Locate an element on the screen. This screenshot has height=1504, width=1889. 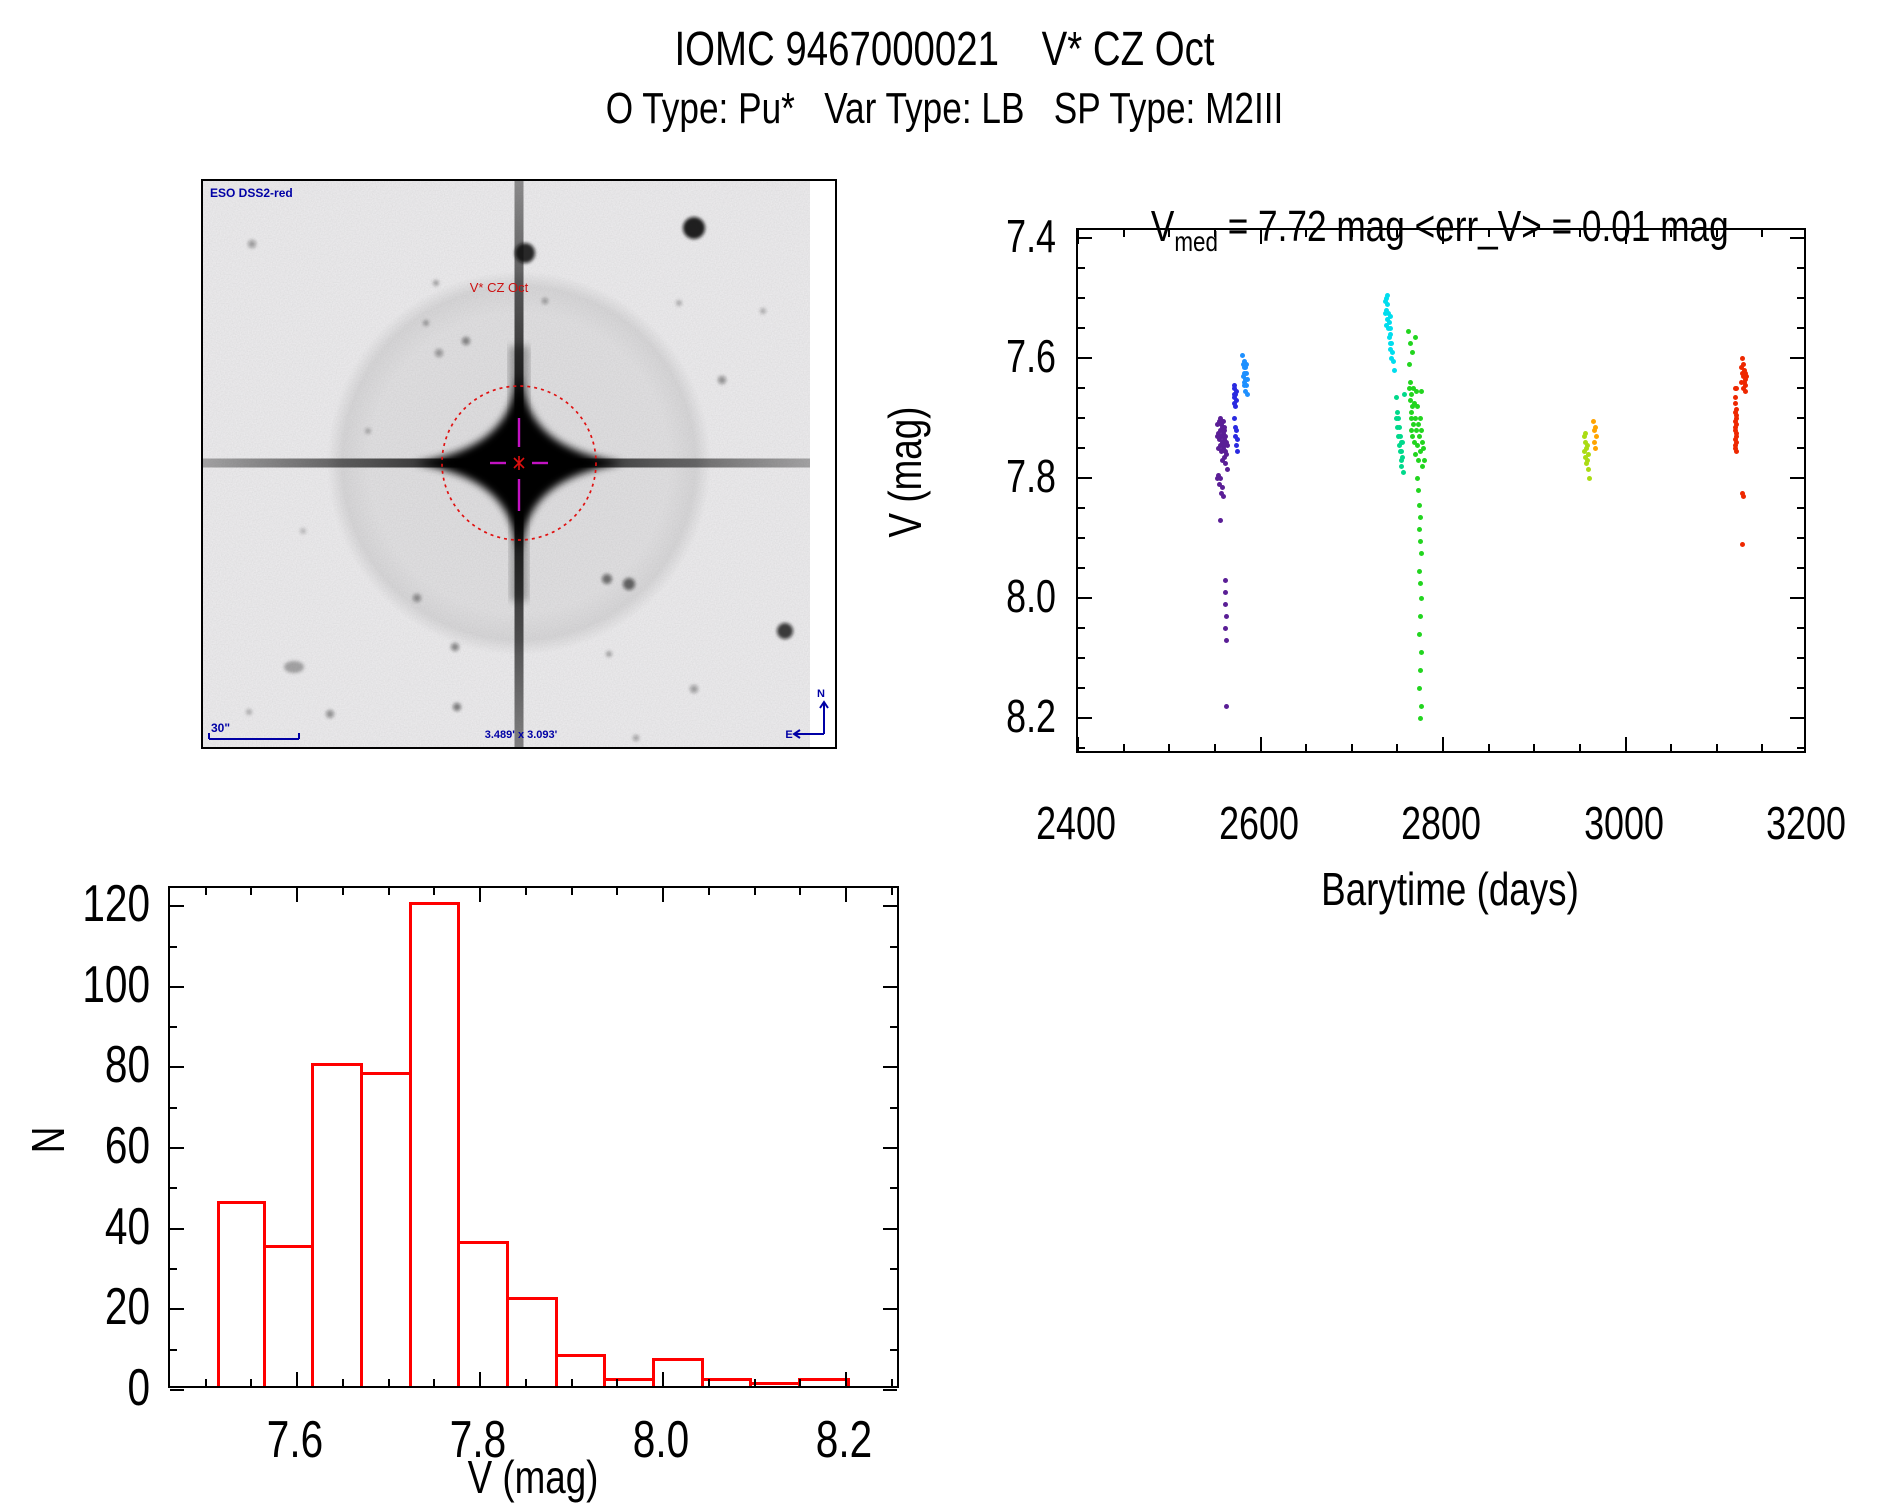
scatter-ylabel-text: V (mag) is located at coordinates (905, 472).